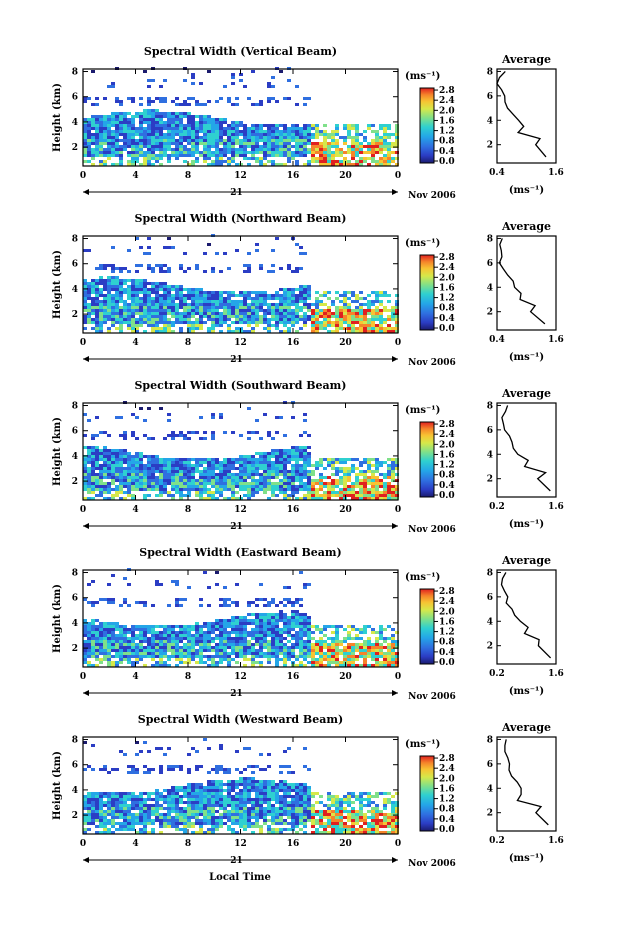 This screenshot has width=617, height=929. What do you see at coordinates (240, 877) in the screenshot?
I see `x-axis-label: Local Time` at bounding box center [240, 877].